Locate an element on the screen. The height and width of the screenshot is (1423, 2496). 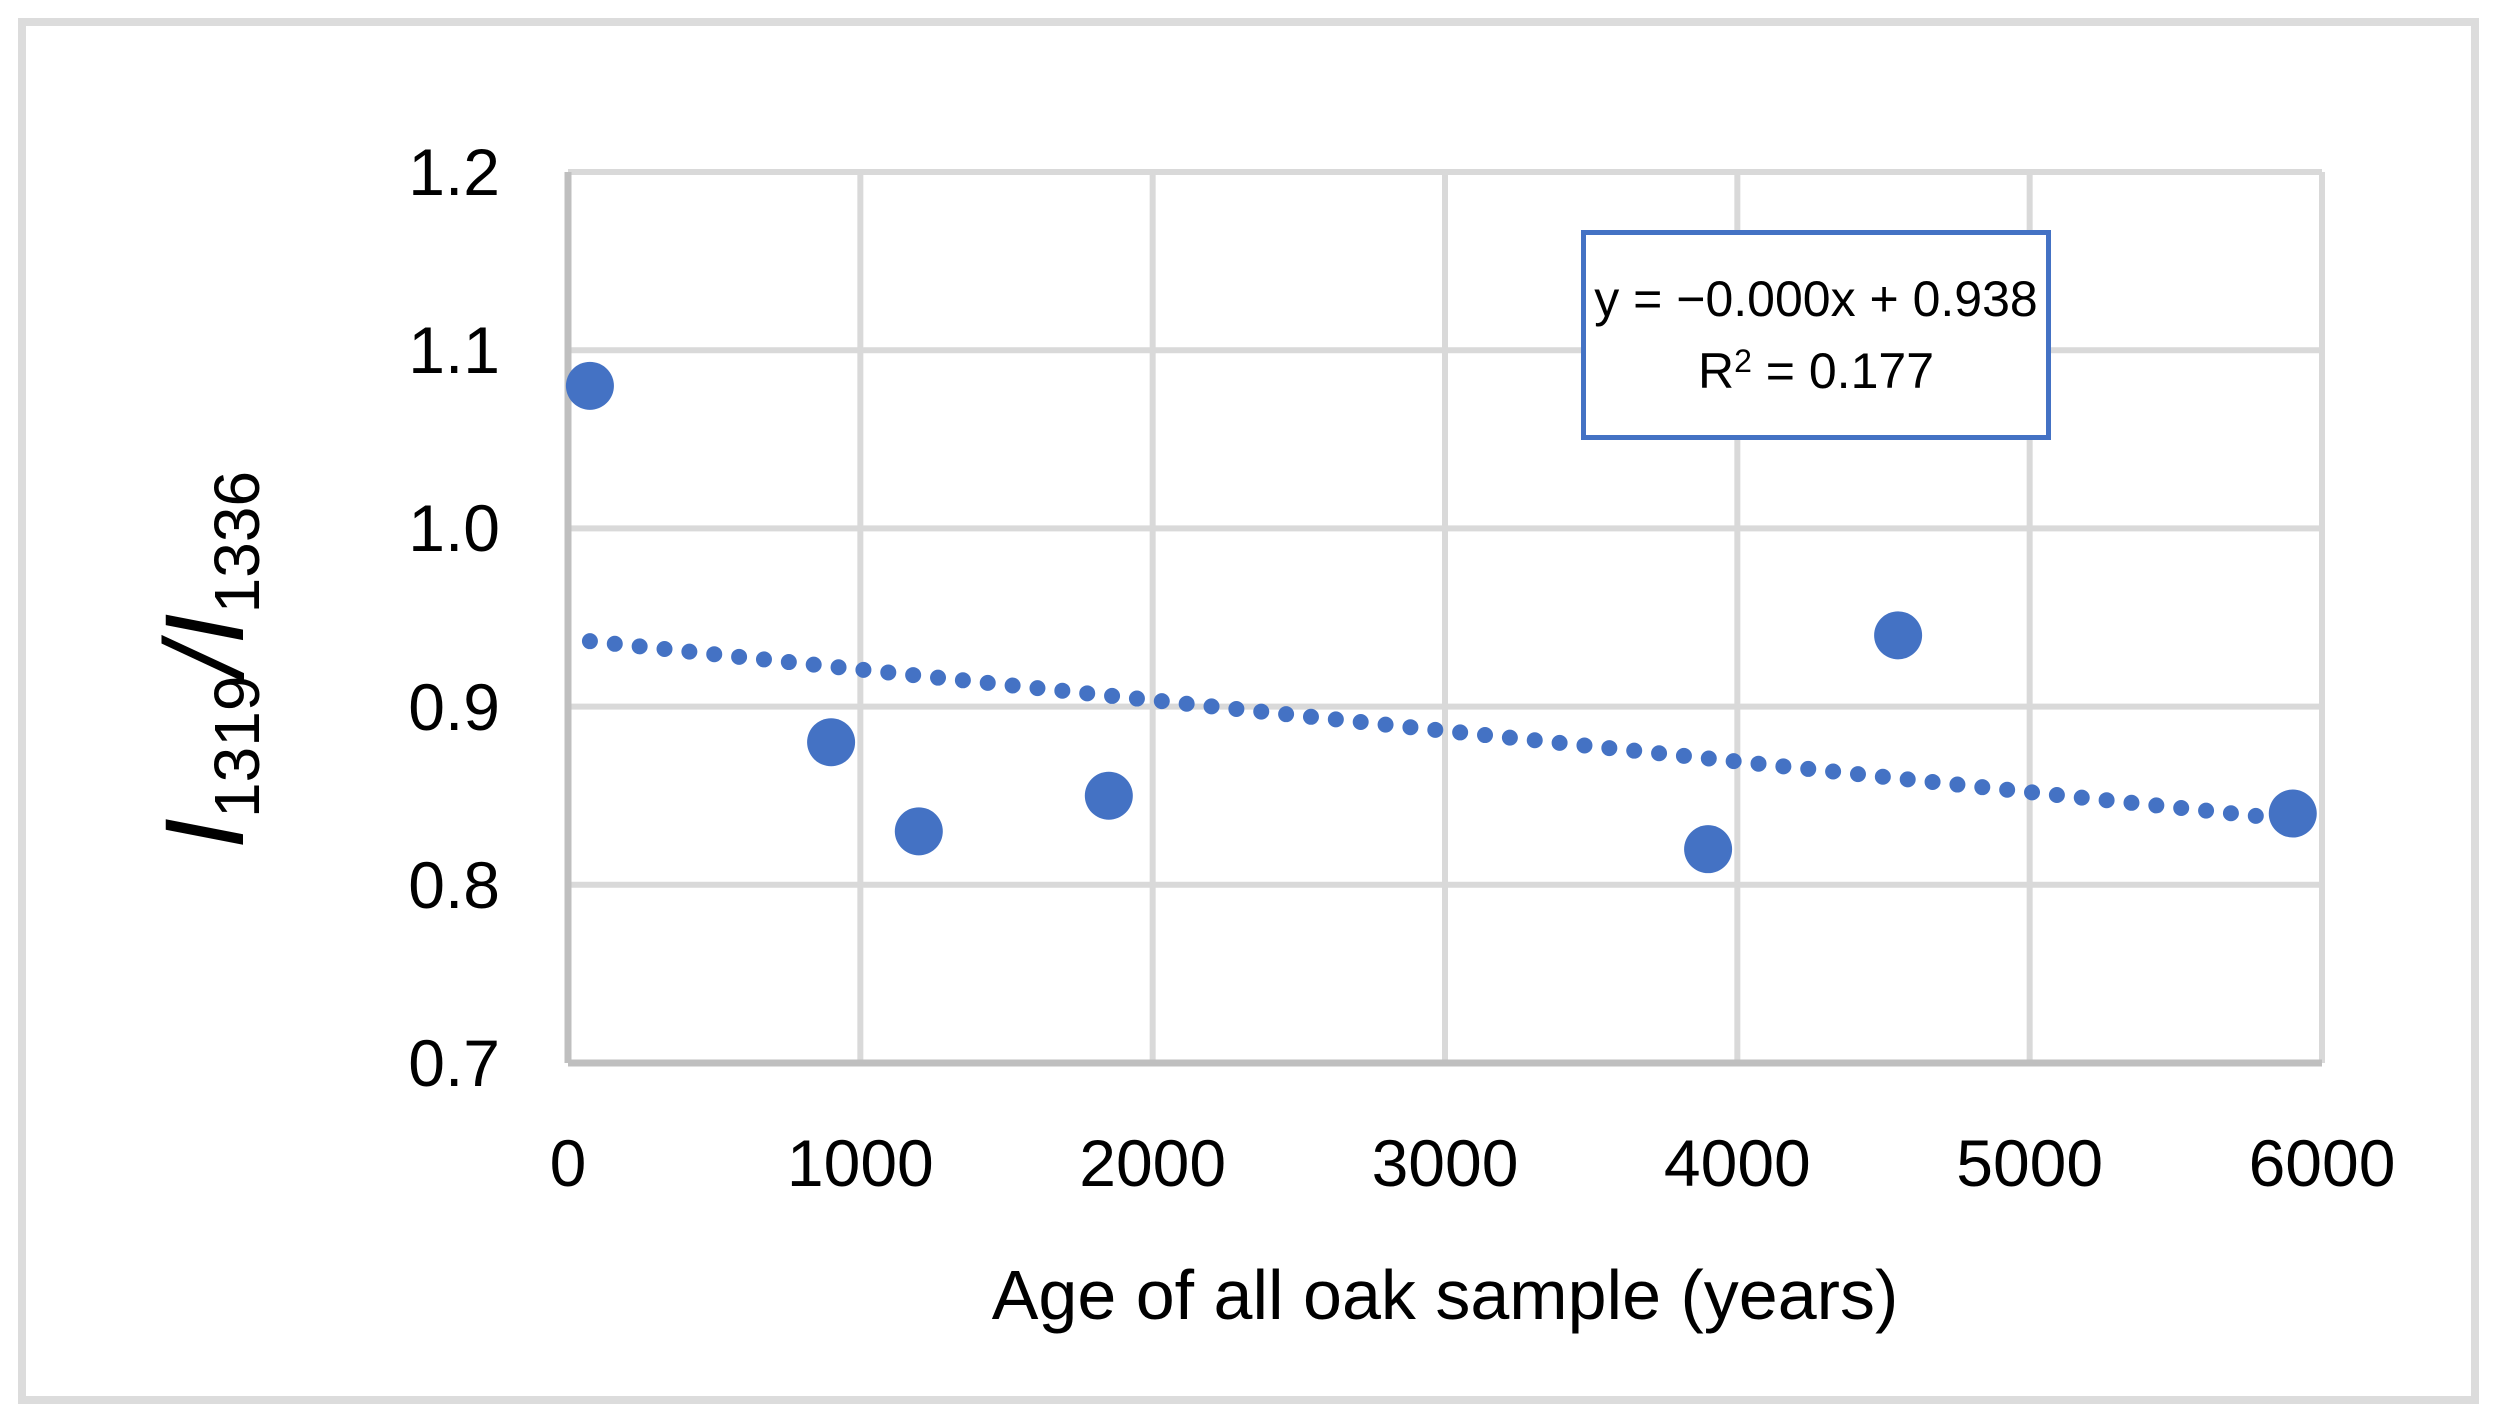
x-tick-label: 6000 is located at coordinates (2322, 1163).